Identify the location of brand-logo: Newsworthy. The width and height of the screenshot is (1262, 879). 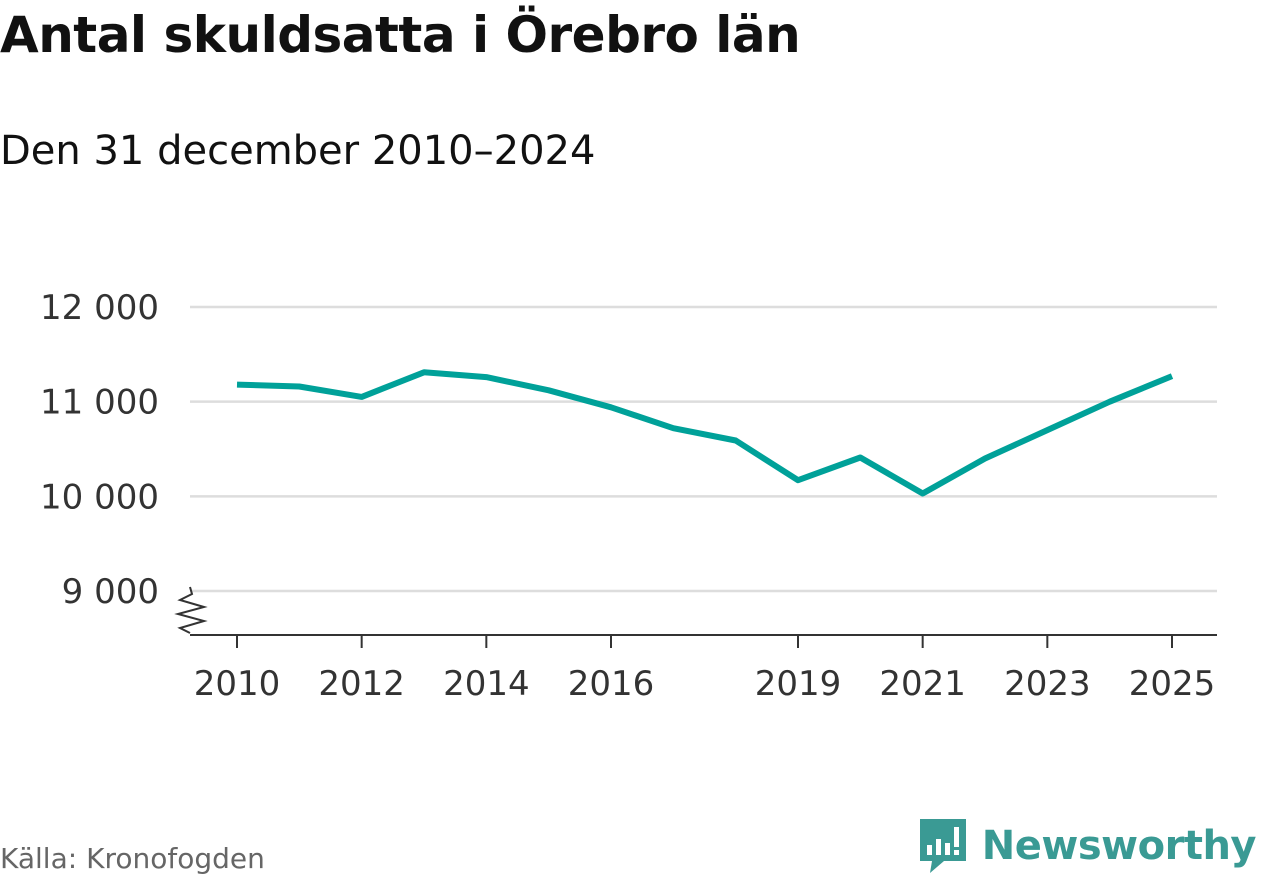
(1087, 846).